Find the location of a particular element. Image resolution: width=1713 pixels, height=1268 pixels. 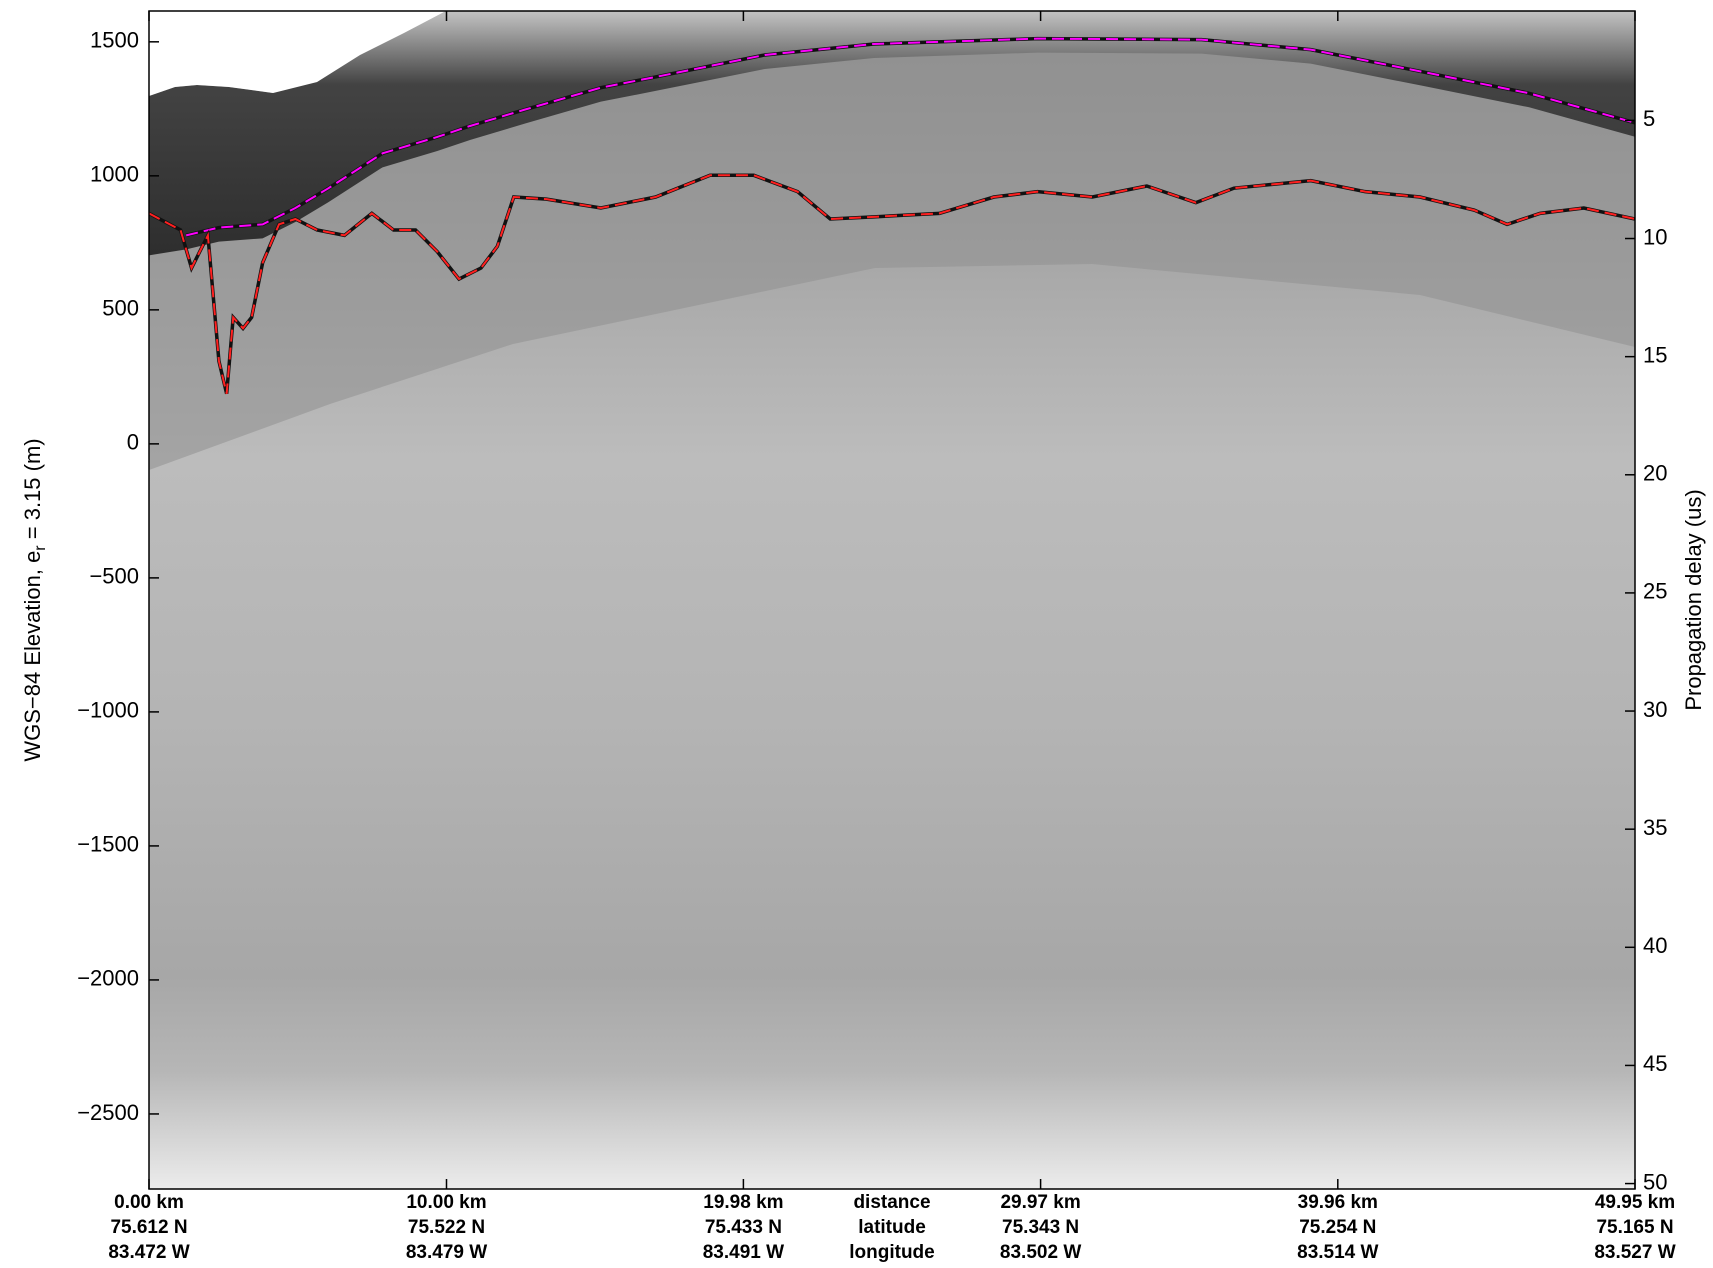

x-tick-latitude: 75.165 N is located at coordinates (1634, 1227).